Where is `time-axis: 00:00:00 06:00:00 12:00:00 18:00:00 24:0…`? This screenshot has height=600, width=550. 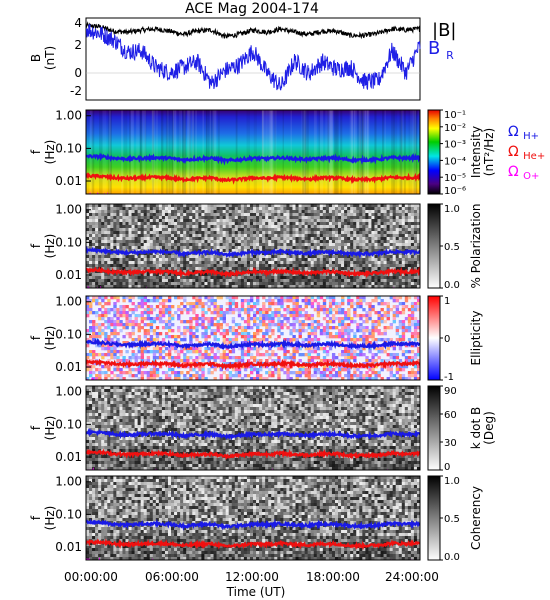
time-axis: 00:00:00 06:00:00 12:00:00 18:00:00 24:0… is located at coordinates (251, 584).